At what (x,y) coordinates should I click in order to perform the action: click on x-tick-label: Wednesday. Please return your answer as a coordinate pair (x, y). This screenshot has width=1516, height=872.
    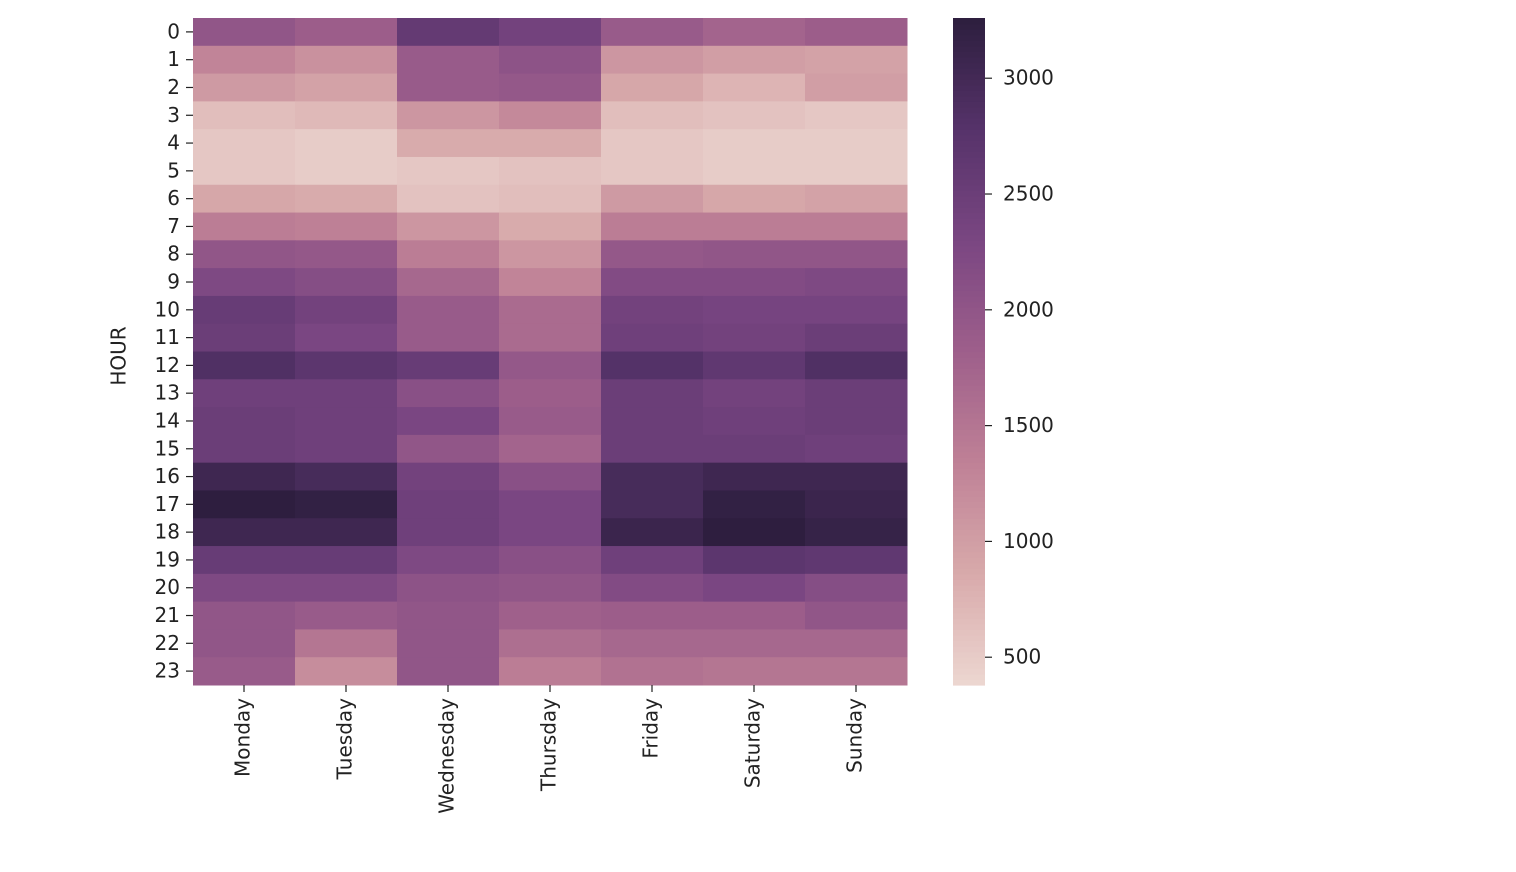
    Looking at the image, I should click on (447, 756).